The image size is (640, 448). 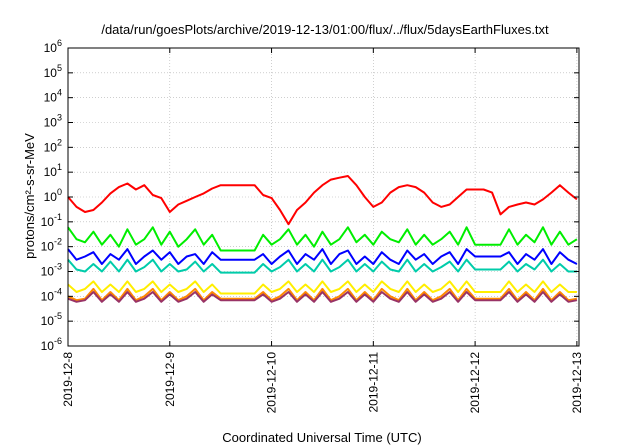 What do you see at coordinates (51, 319) in the screenshot?
I see `y-tick-label: 10⁻⁵` at bounding box center [51, 319].